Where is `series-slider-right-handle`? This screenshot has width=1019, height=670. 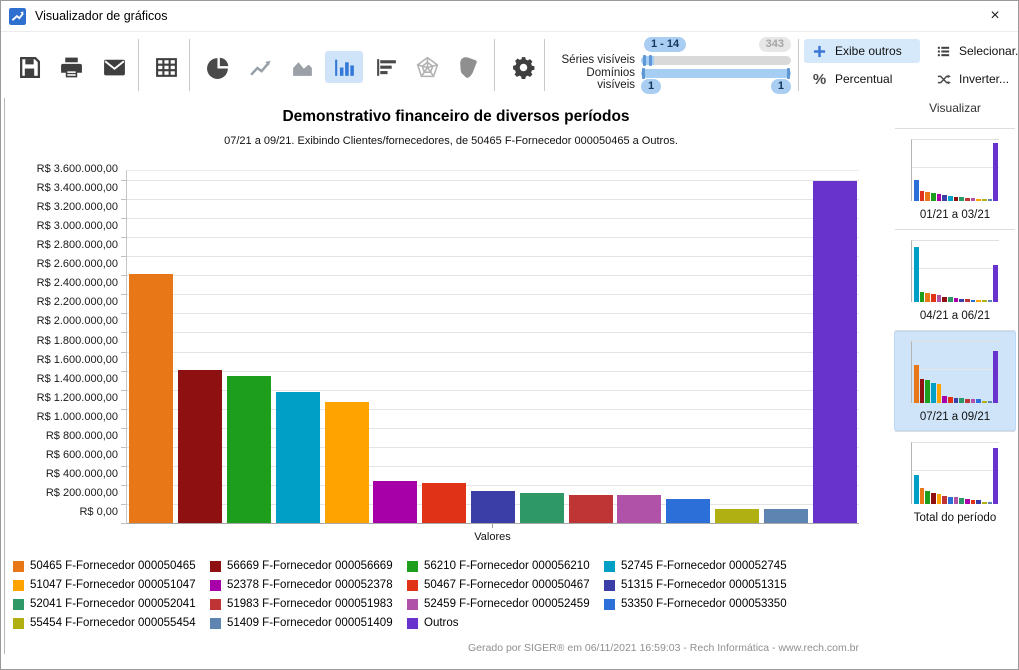 series-slider-right-handle is located at coordinates (650, 60).